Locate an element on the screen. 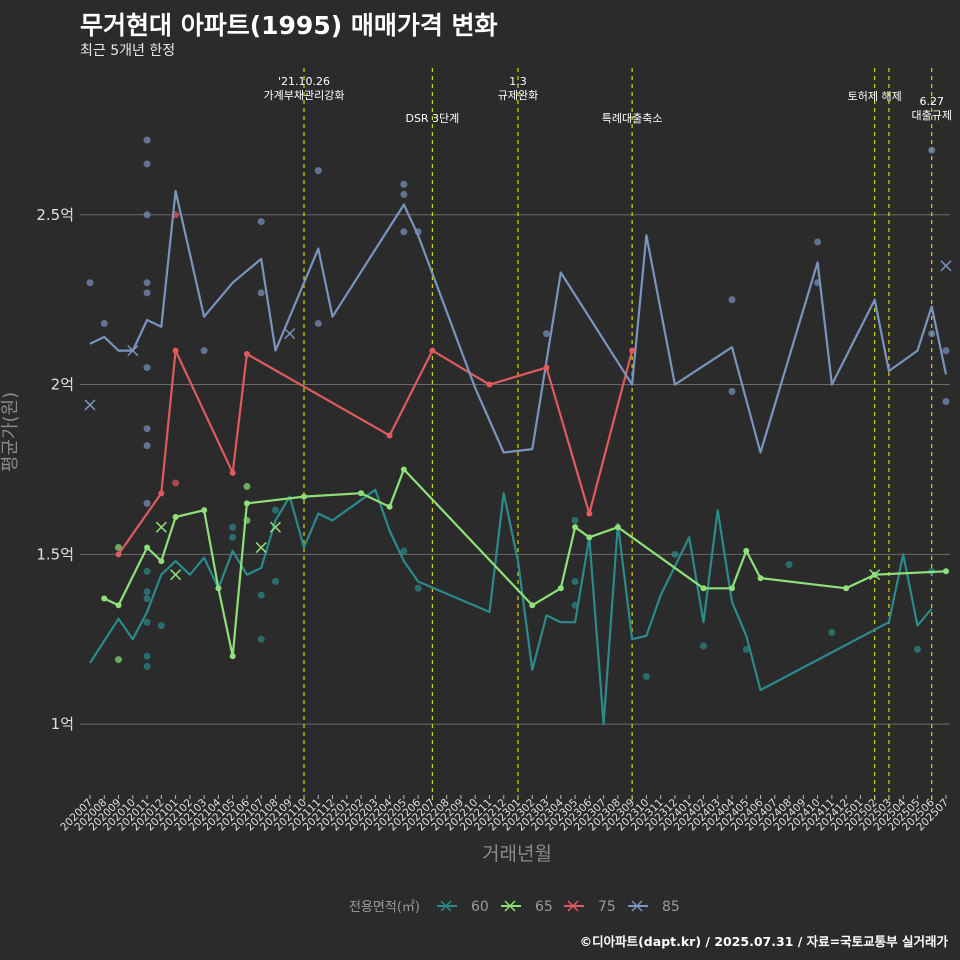 The image size is (960, 960). legend-title: 전용면적(㎡) is located at coordinates (384, 907).